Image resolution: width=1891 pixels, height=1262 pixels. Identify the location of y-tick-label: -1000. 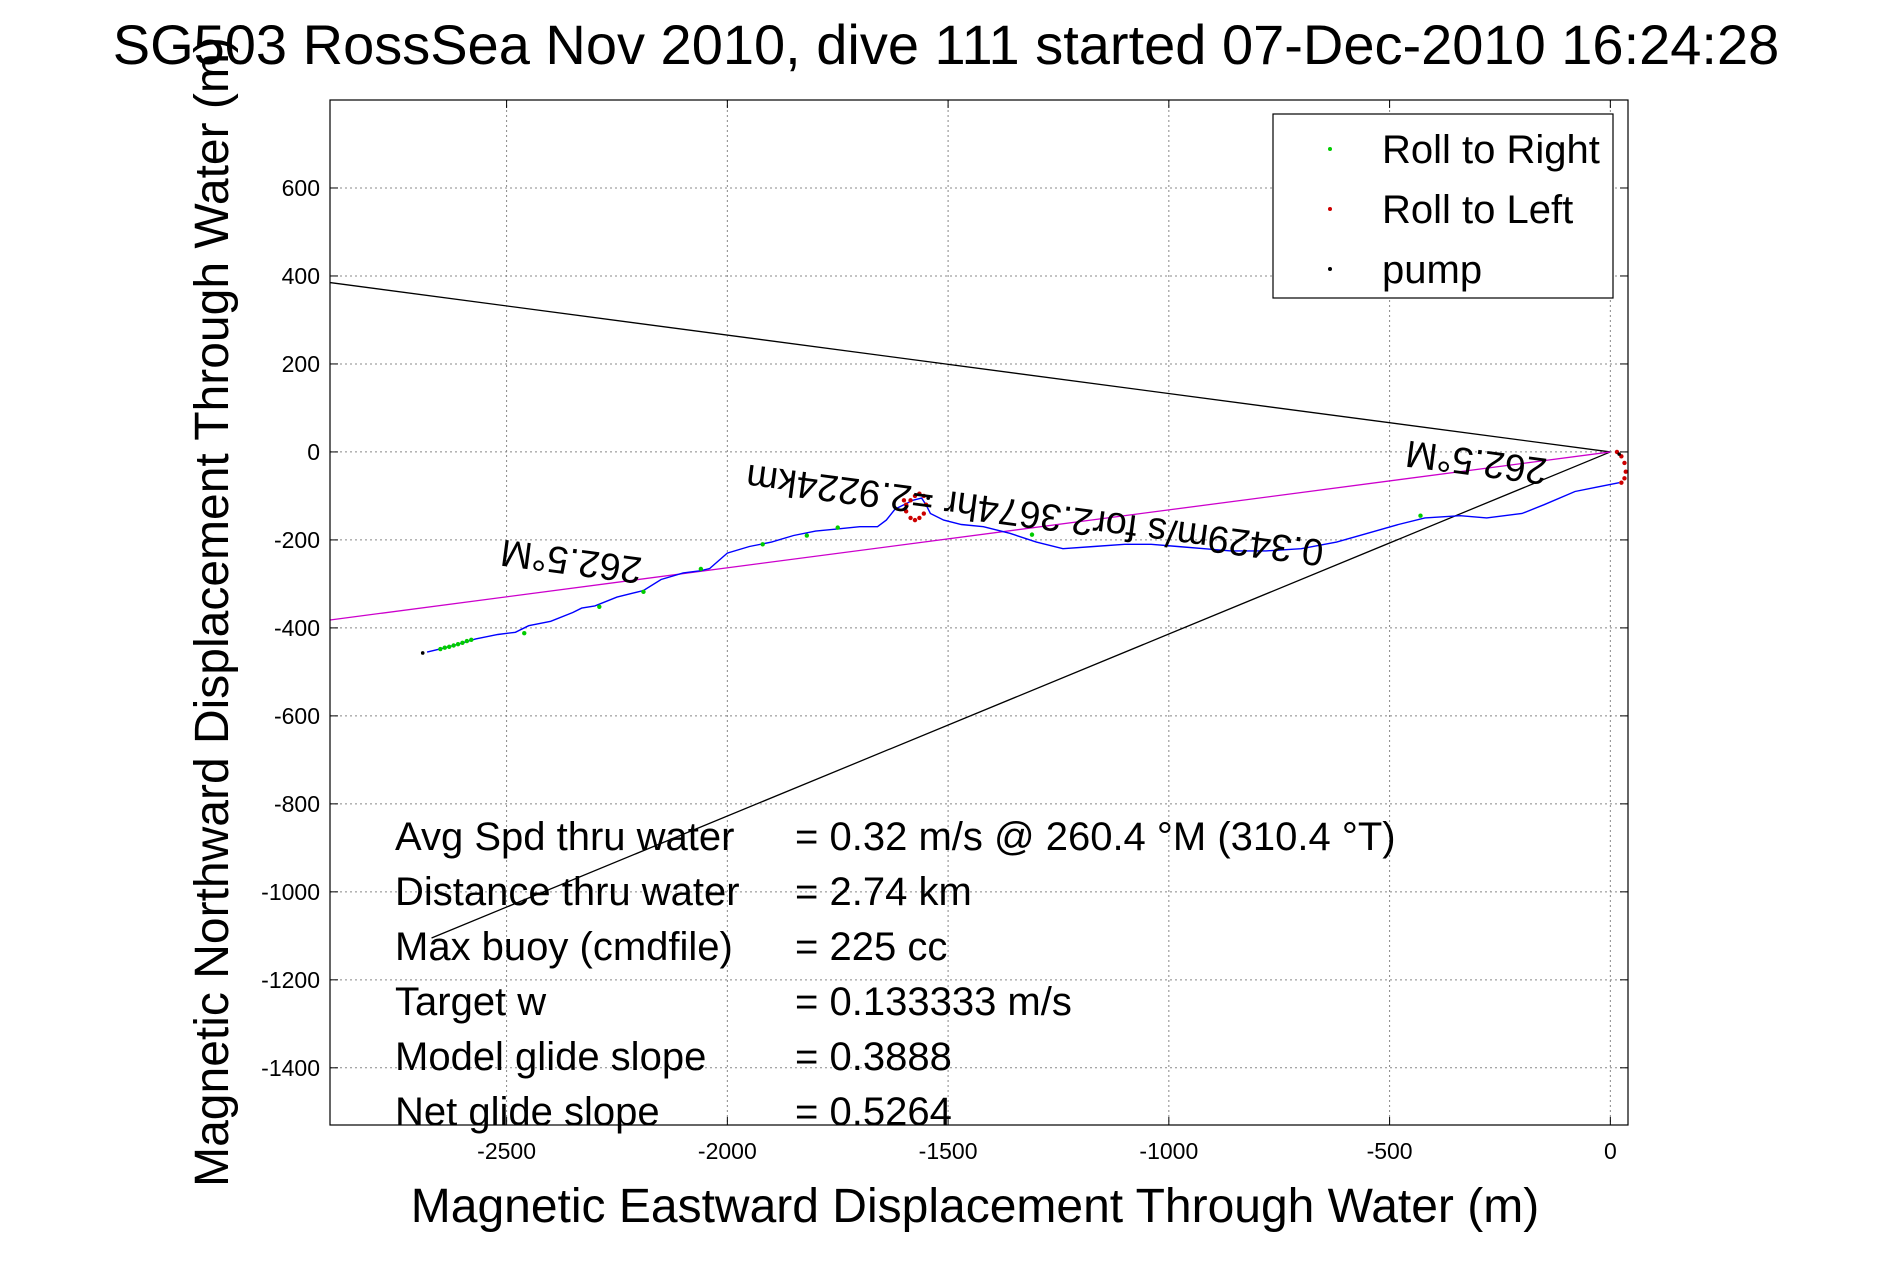
(290, 892).